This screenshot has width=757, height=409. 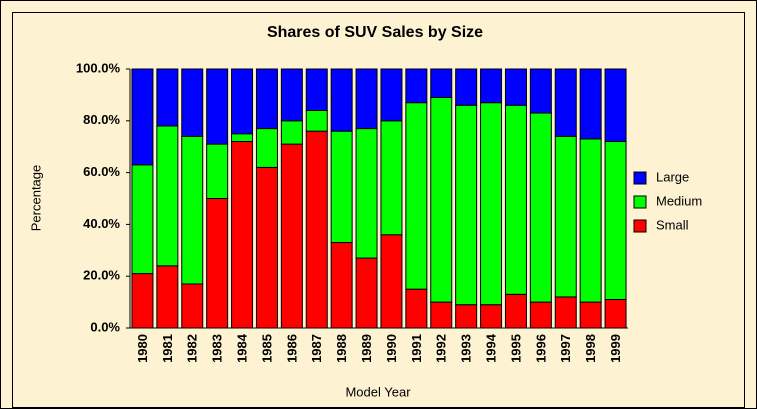 What do you see at coordinates (490, 348) in the screenshot?
I see `x-tick-label: 1994` at bounding box center [490, 348].